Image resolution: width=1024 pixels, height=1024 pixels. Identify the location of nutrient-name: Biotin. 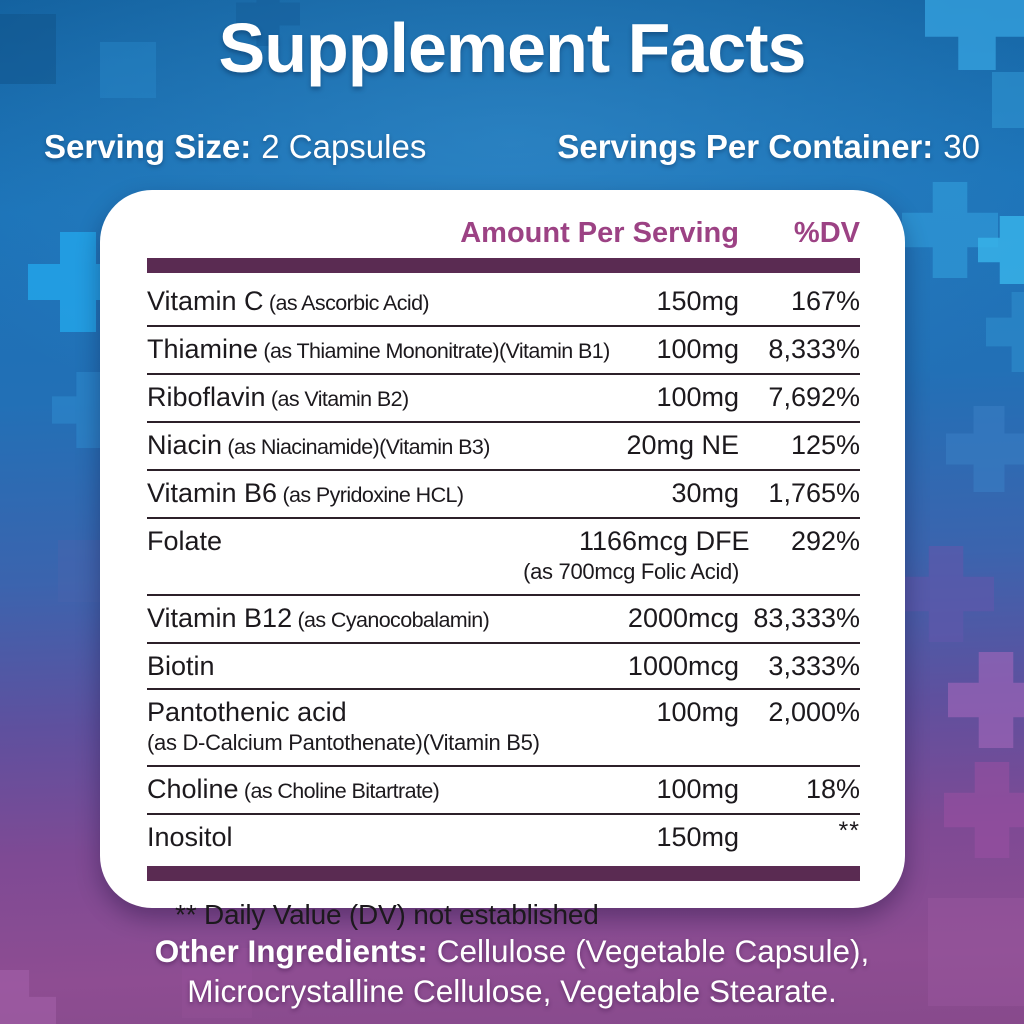
(181, 666).